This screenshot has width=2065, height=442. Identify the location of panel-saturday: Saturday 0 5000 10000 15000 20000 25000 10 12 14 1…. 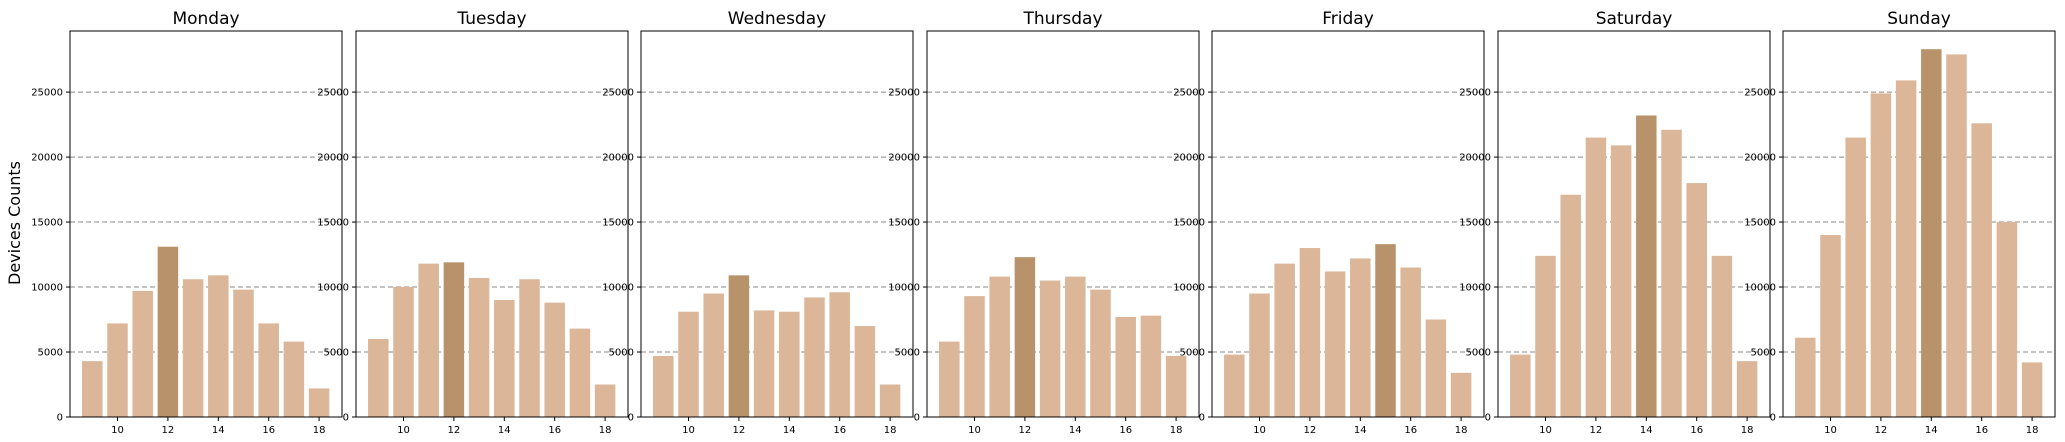
(1615, 222).